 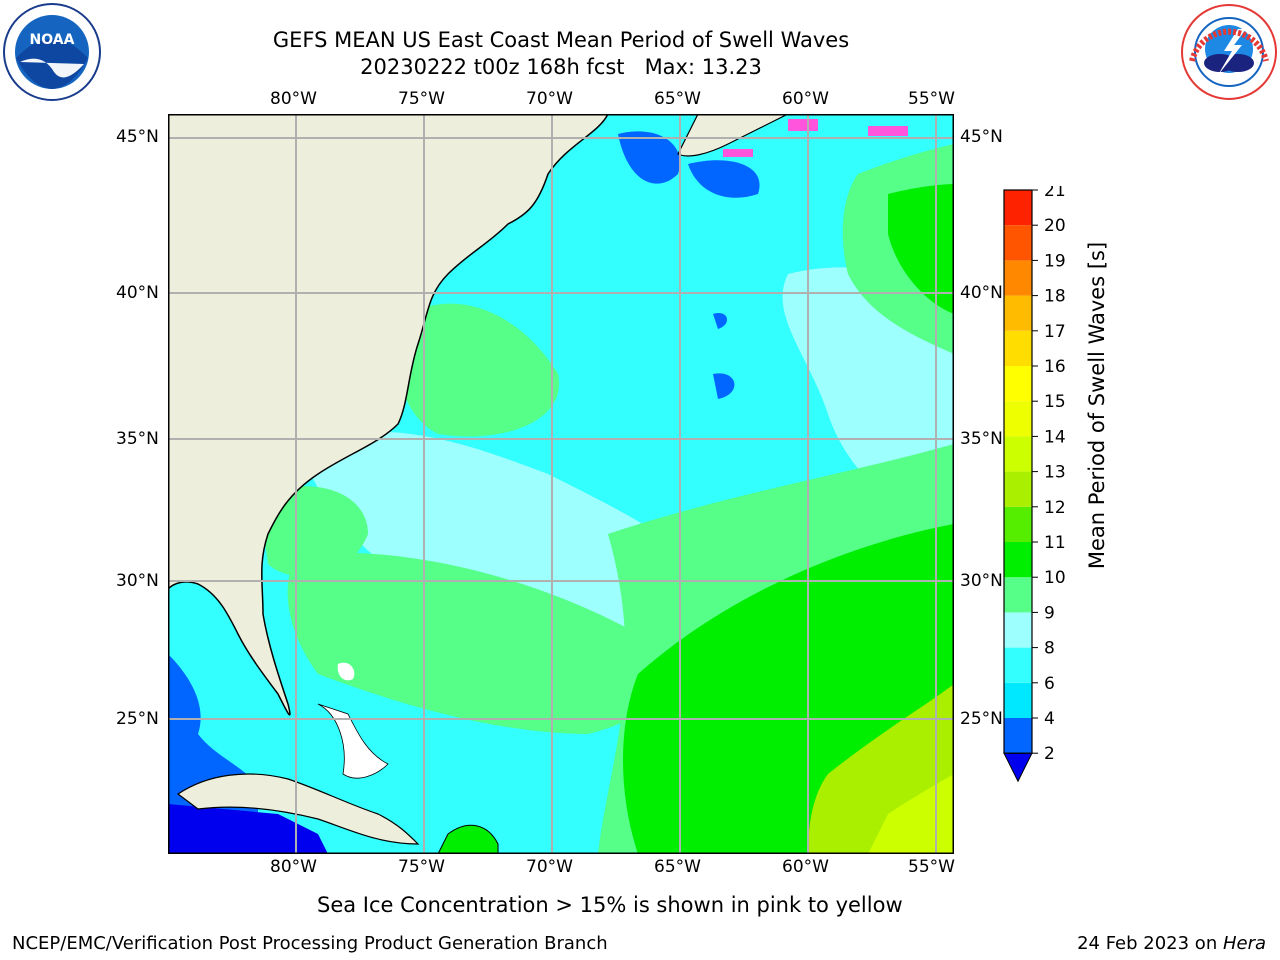 I want to click on colorbar-tick-label: 14, so click(x=1055, y=437).